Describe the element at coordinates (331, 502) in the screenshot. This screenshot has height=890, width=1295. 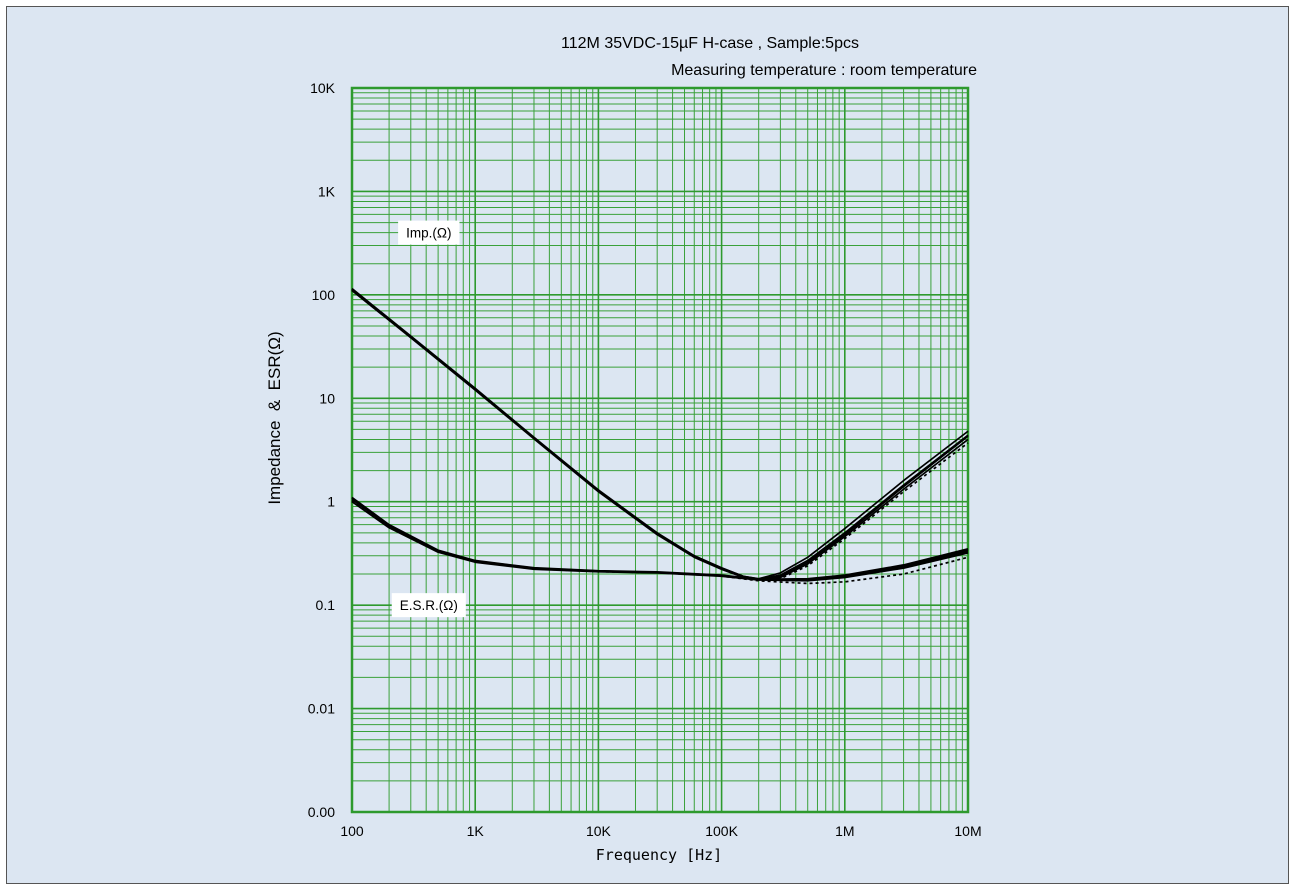
I see `y-tick-label: 1` at that location.